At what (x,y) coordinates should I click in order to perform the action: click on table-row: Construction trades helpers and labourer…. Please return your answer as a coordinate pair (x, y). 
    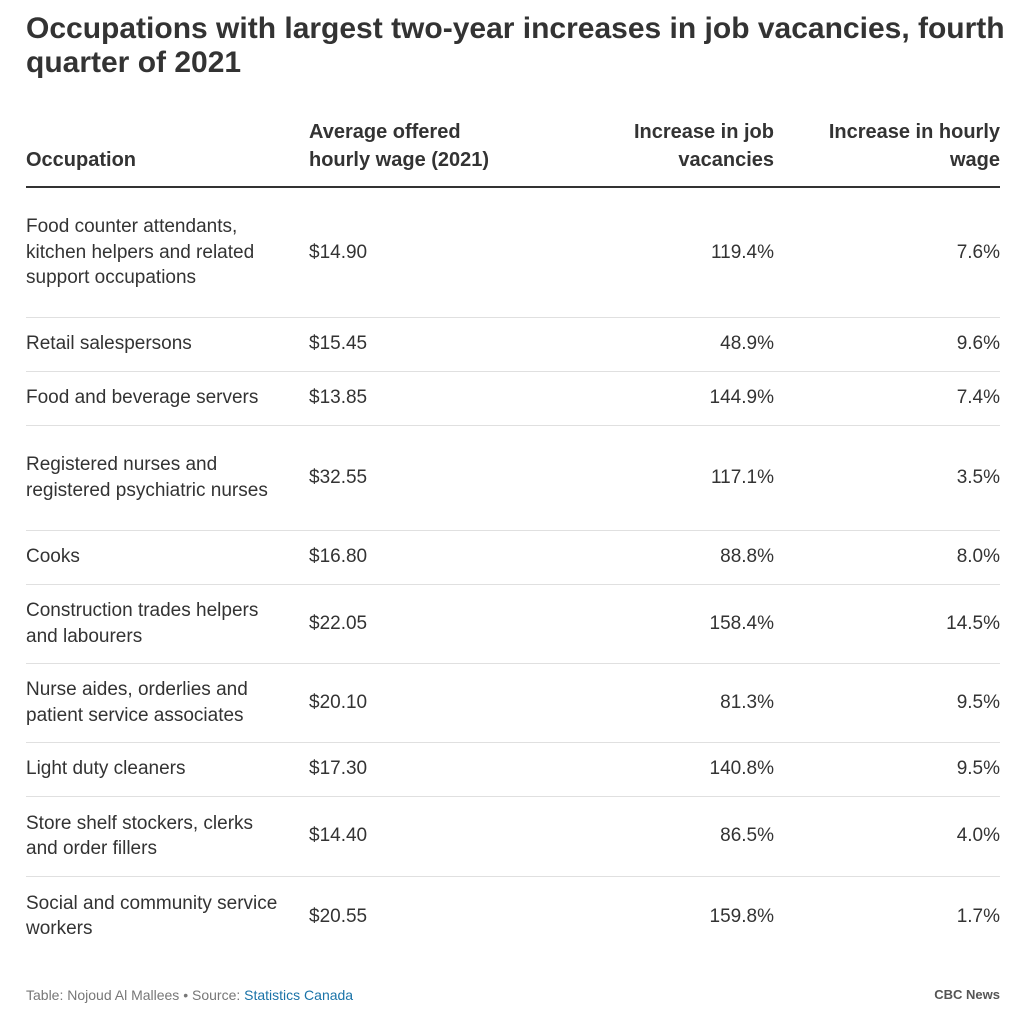
    Looking at the image, I should click on (513, 624).